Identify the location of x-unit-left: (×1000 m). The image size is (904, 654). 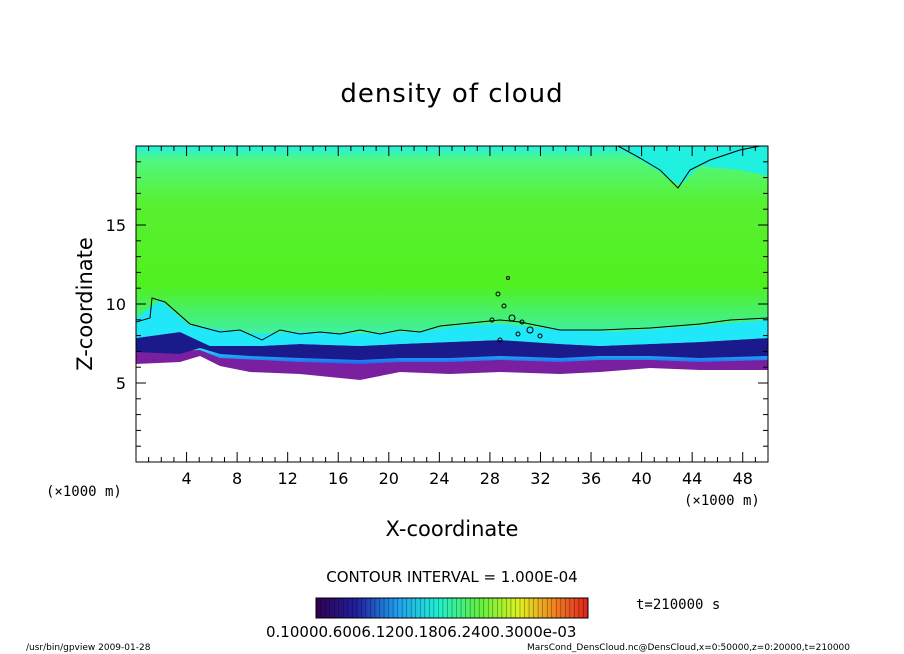
(84, 492).